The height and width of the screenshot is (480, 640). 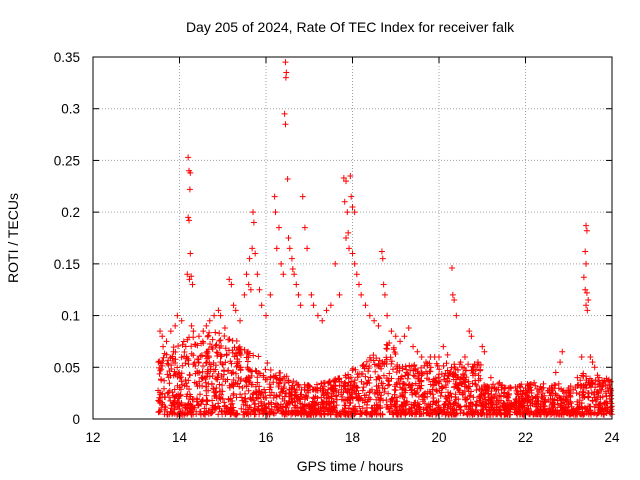 I want to click on y-tick-label: 0.3, so click(x=70, y=109).